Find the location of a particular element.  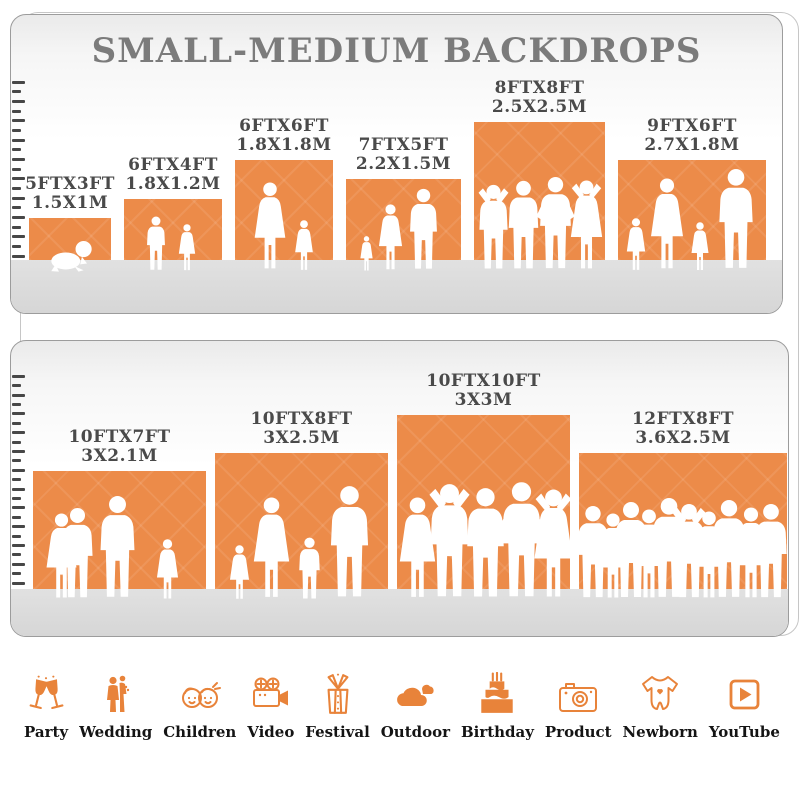

ruler-tick-11: 11 is located at coordinates (18, 395).